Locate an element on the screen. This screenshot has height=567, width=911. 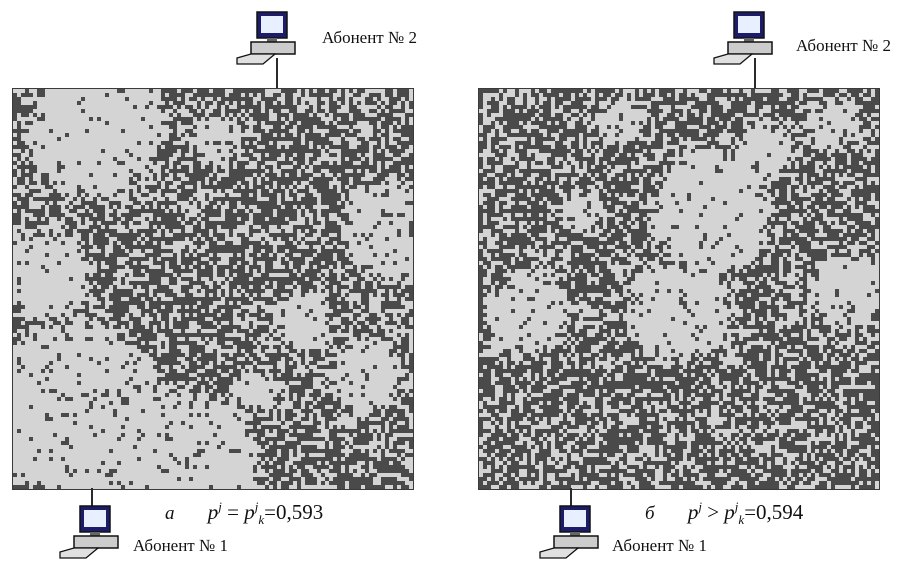
caption-b: б pj > pjk=0,594 is located at coordinates (724, 513).